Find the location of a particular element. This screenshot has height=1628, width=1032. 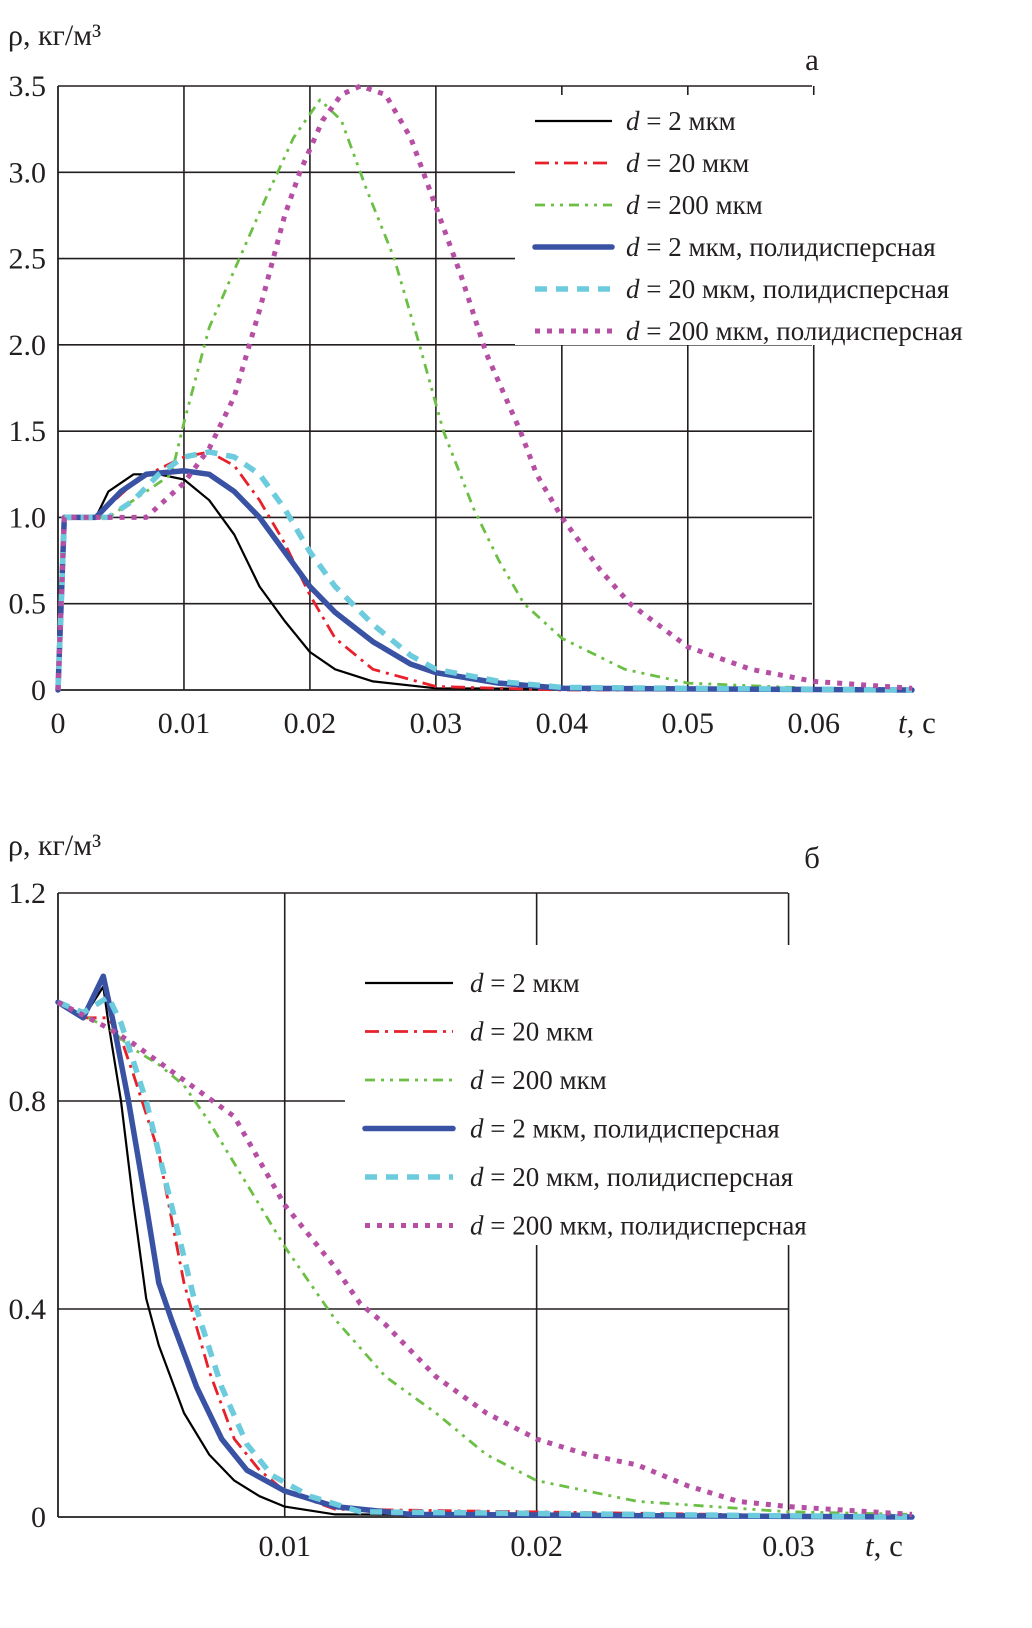

y-tick-label: 1.5 is located at coordinates (28, 431).